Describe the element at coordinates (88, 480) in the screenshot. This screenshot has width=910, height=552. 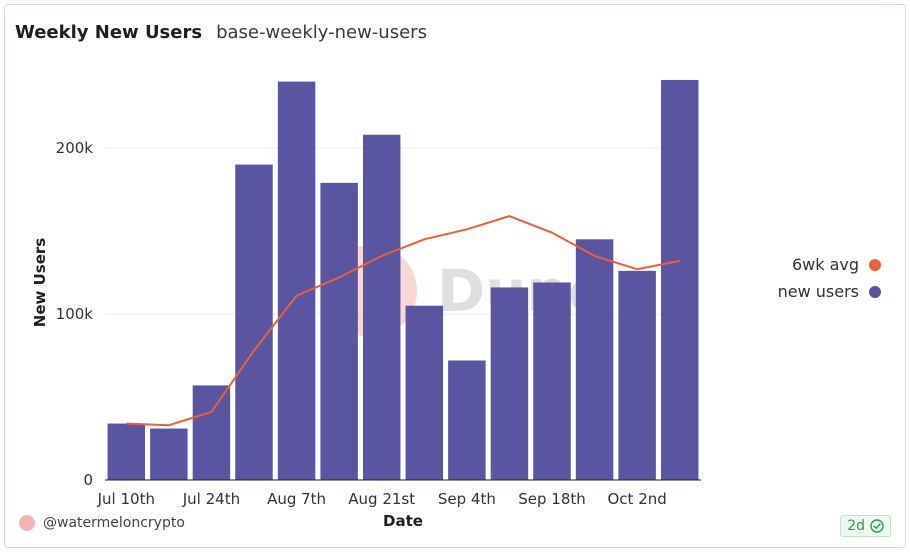
I see `y-tick-label: 0` at that location.